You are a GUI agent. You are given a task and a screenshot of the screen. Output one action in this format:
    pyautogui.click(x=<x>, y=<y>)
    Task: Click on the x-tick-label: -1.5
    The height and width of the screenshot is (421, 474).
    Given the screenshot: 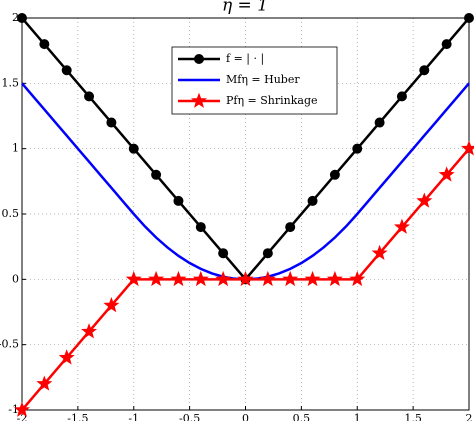 What is the action you would take?
    pyautogui.click(x=77, y=416)
    